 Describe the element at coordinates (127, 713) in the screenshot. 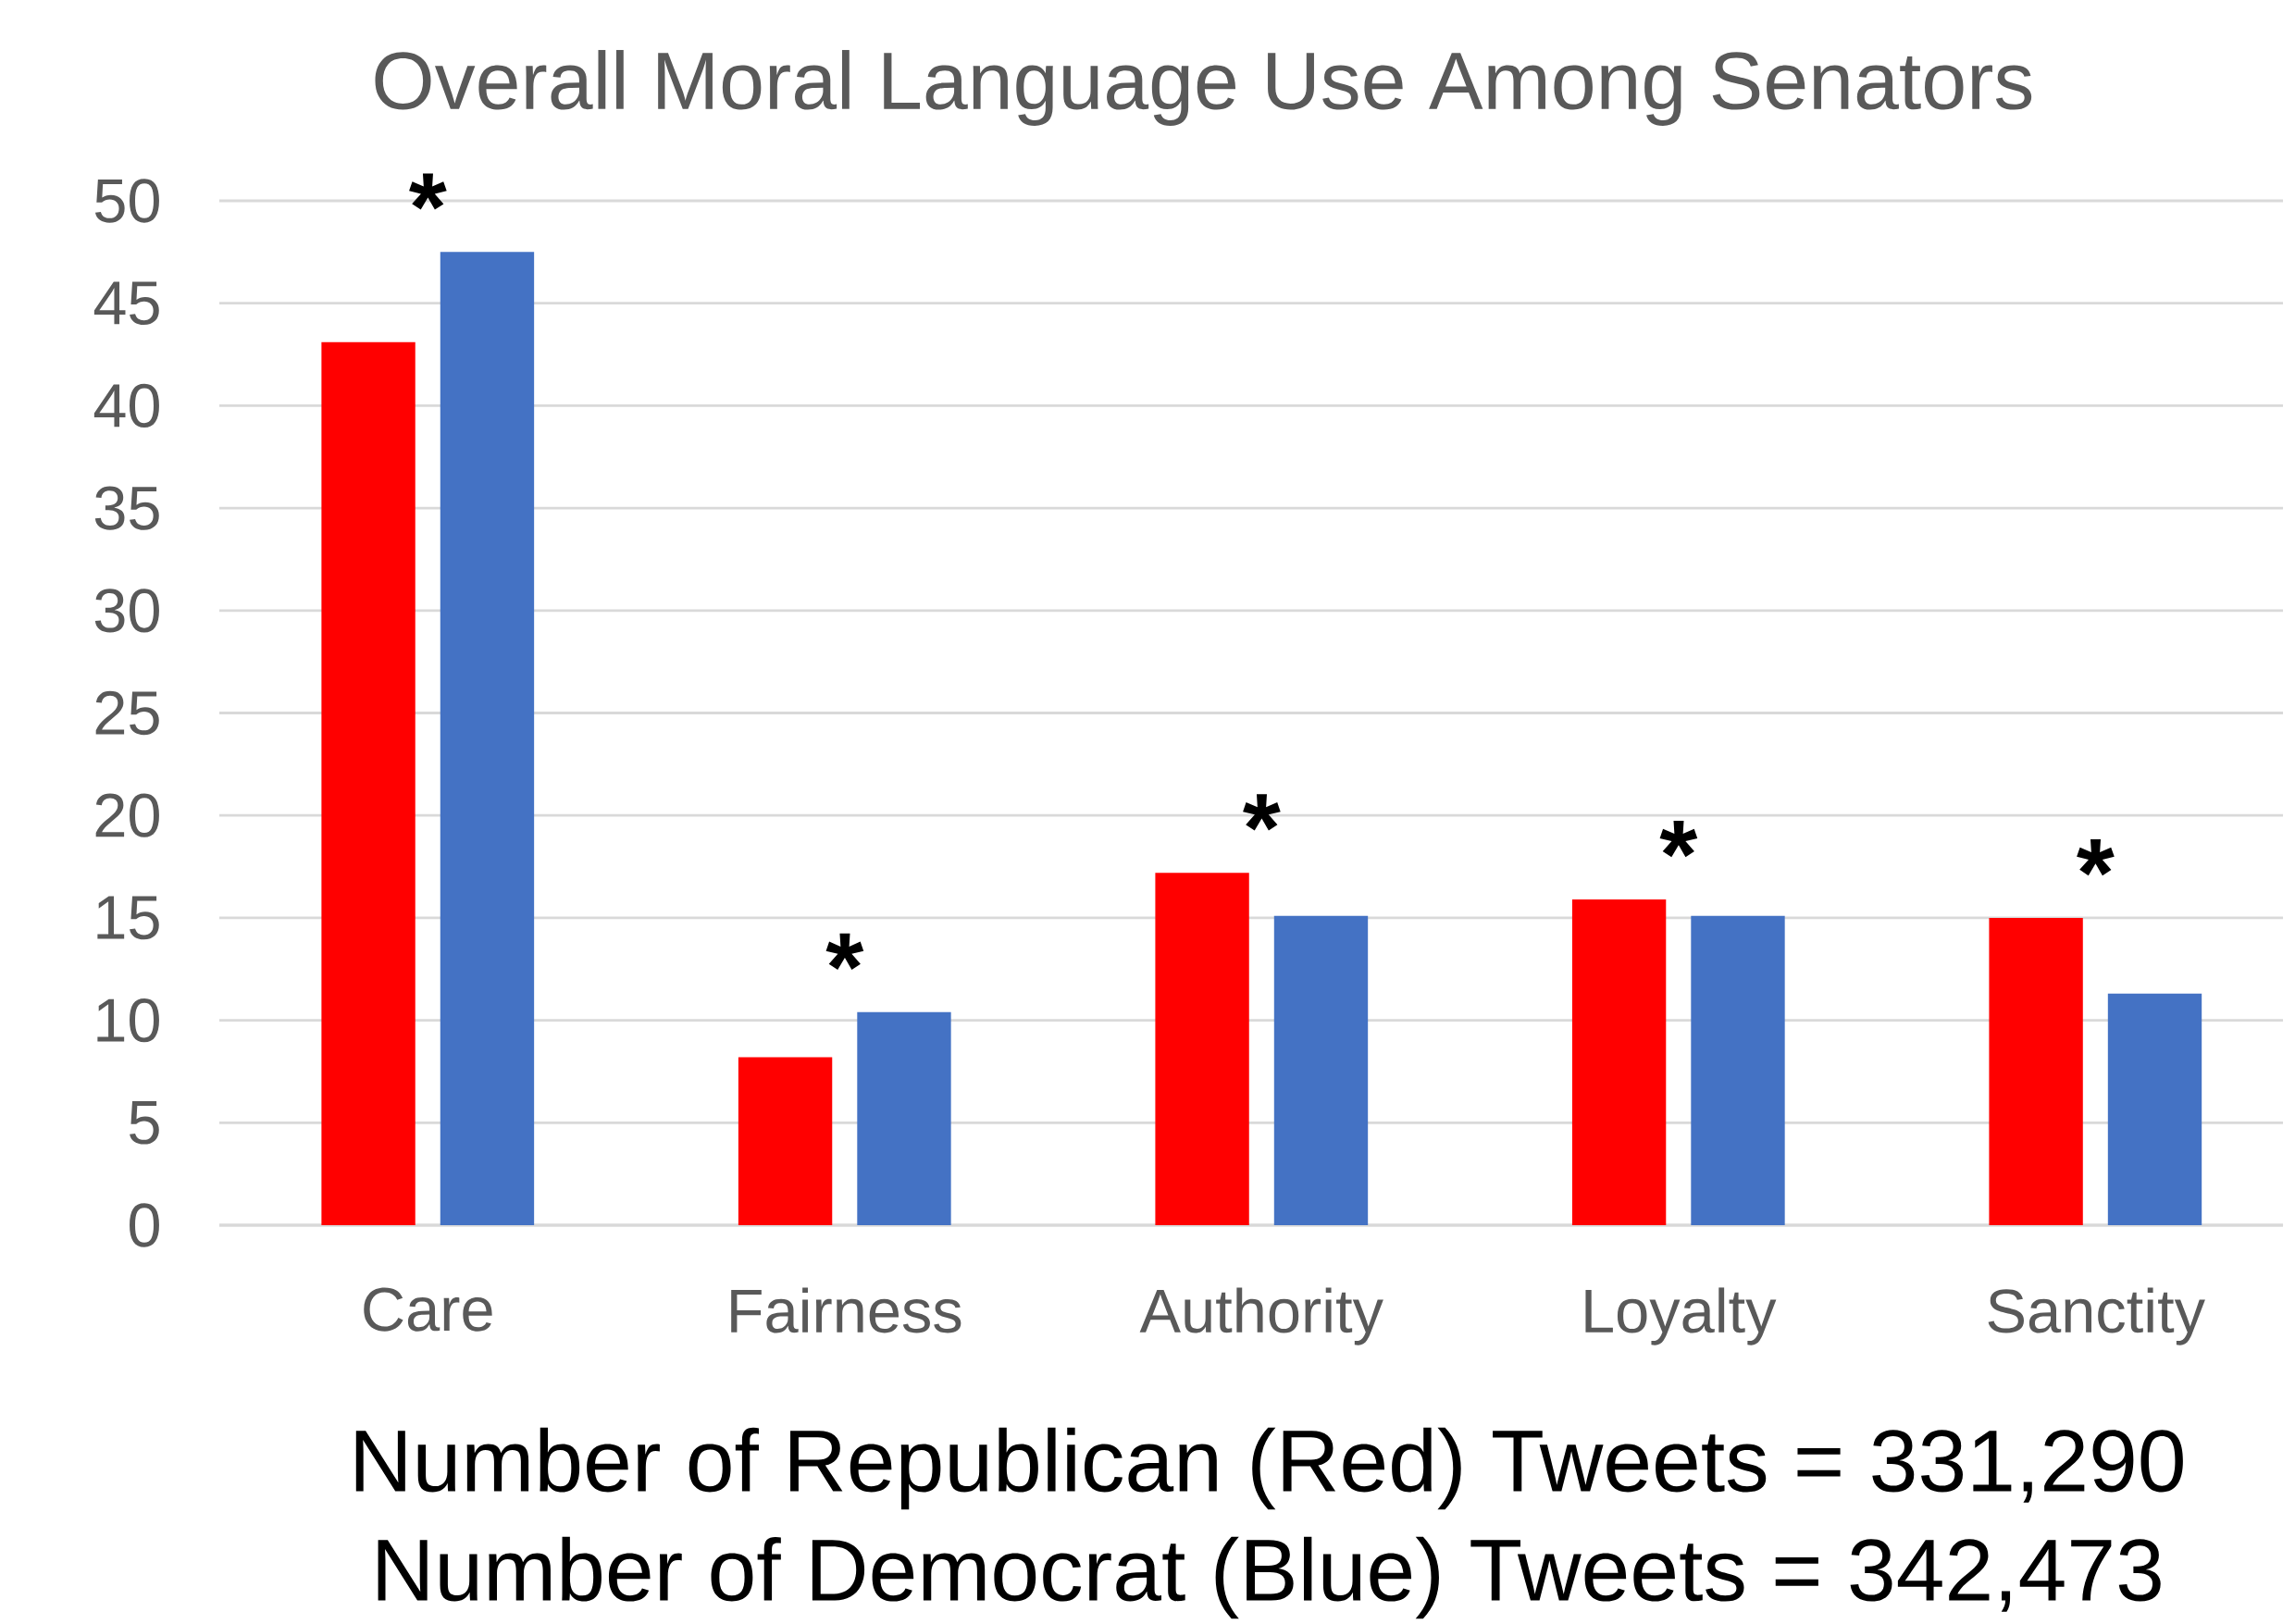

I see `y-tick-label: 25` at that location.